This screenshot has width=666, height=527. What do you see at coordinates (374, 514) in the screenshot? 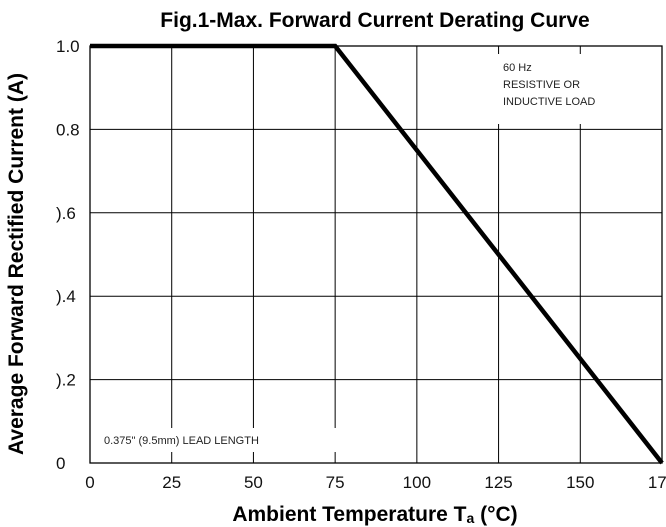
I see `x-axis-title: Ambient Temperature Ta (°C)` at bounding box center [374, 514].